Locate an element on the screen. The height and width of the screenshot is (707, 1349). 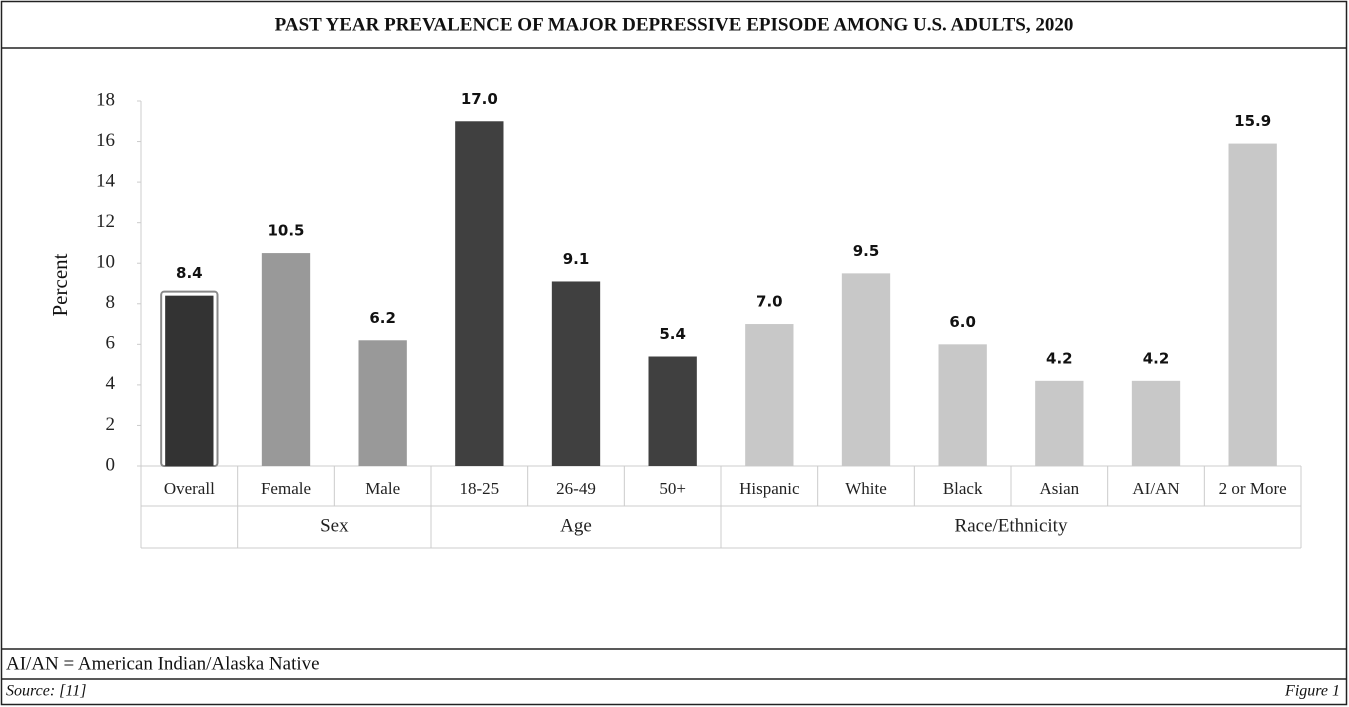
value-label: 6.2 is located at coordinates (382, 318).